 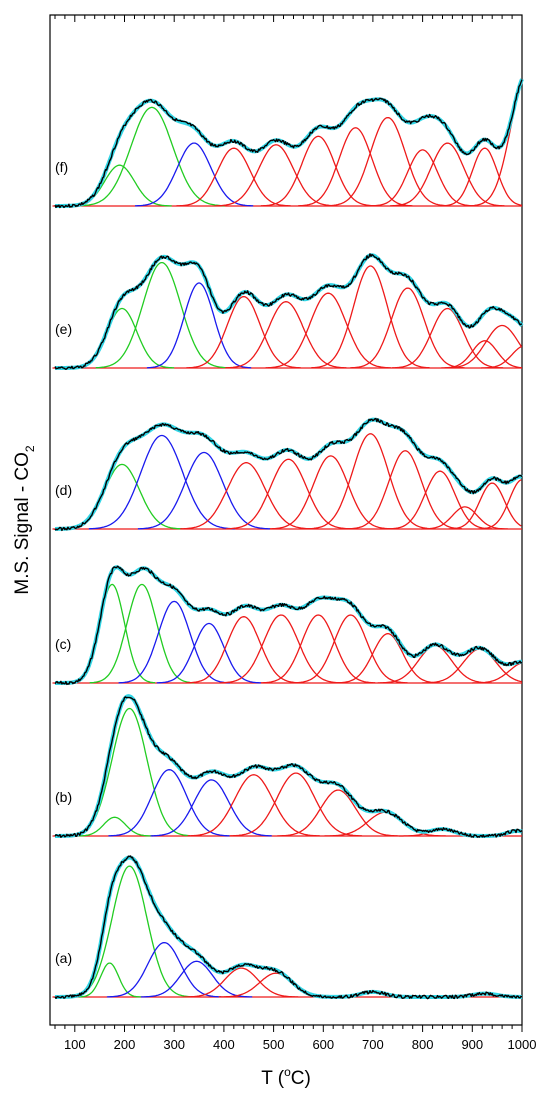 I want to click on x-tick-label: 400, so click(x=224, y=1044).